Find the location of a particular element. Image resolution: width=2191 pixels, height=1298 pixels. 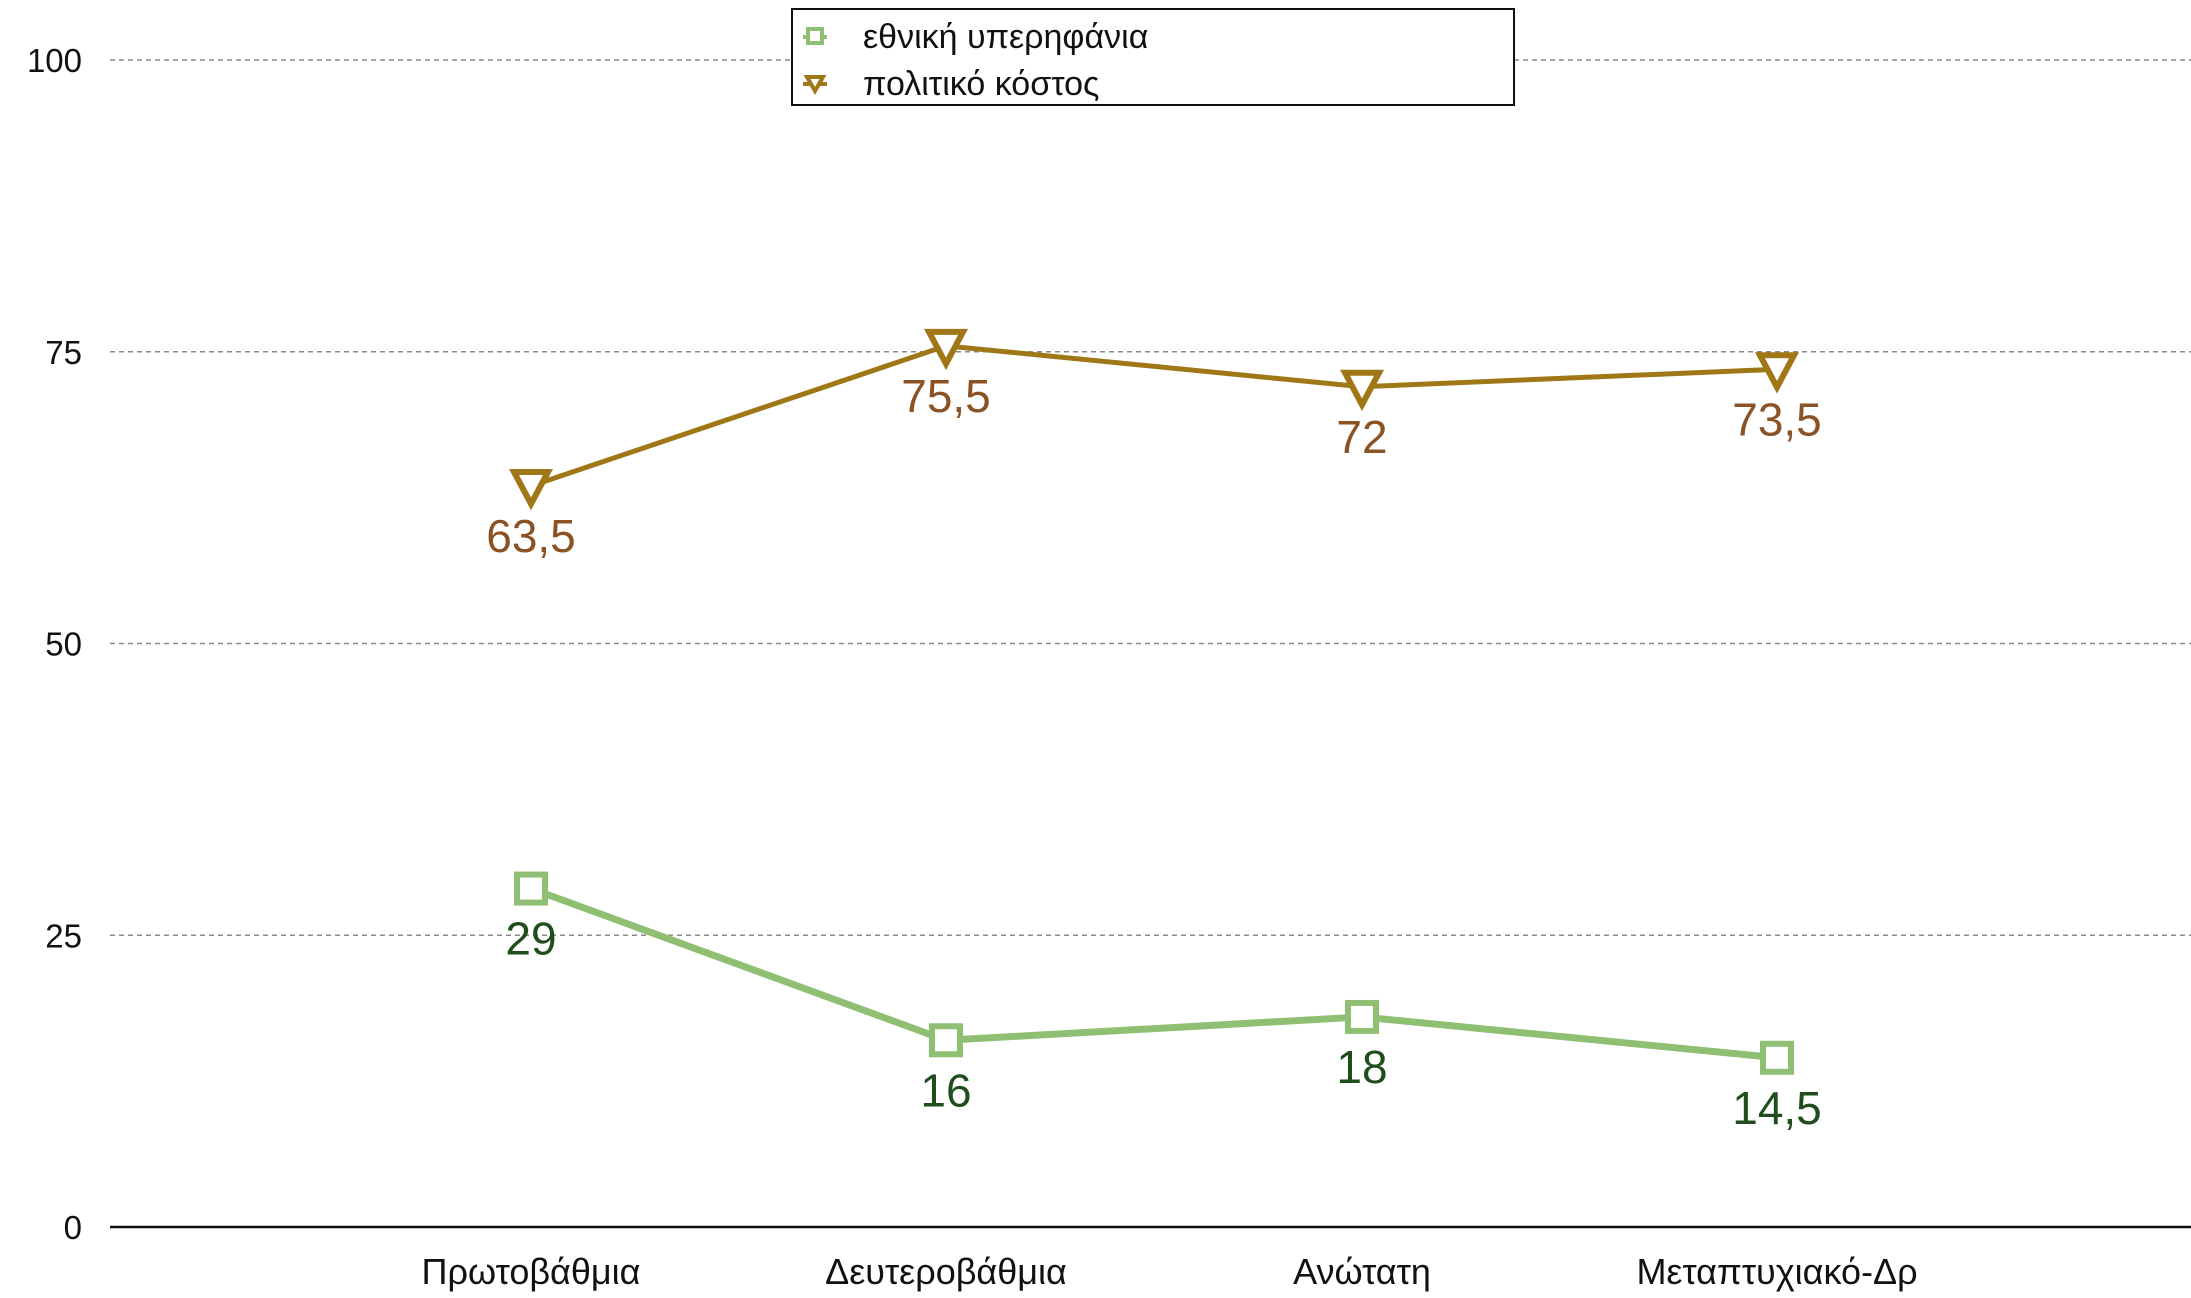

legend: εθνική υπερηφάνια πολιτικό κόστος is located at coordinates (1153, 57).